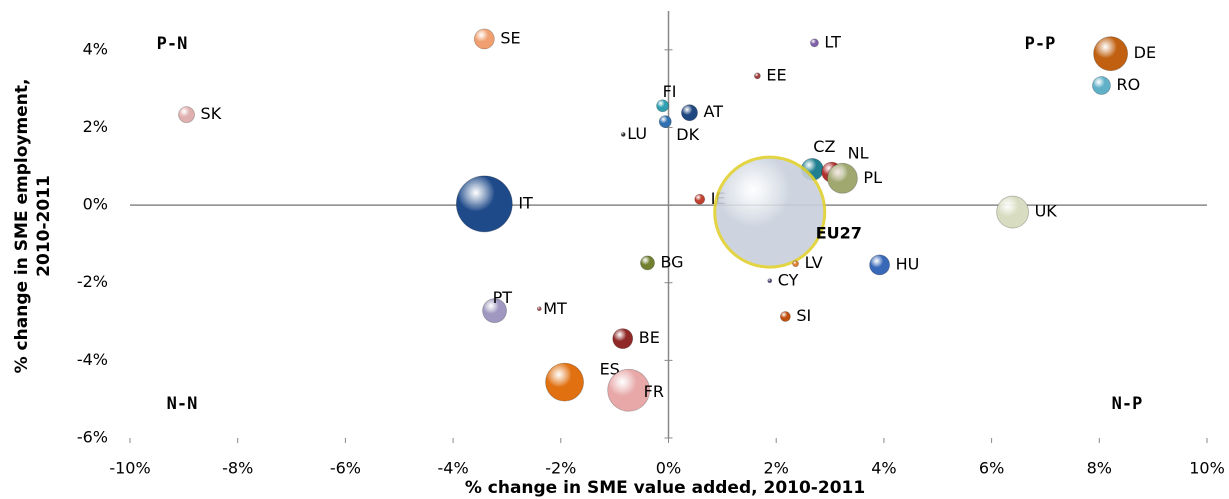 This screenshot has height=499, width=1229. What do you see at coordinates (1128, 84) in the screenshot?
I see `point-label: RO` at bounding box center [1128, 84].